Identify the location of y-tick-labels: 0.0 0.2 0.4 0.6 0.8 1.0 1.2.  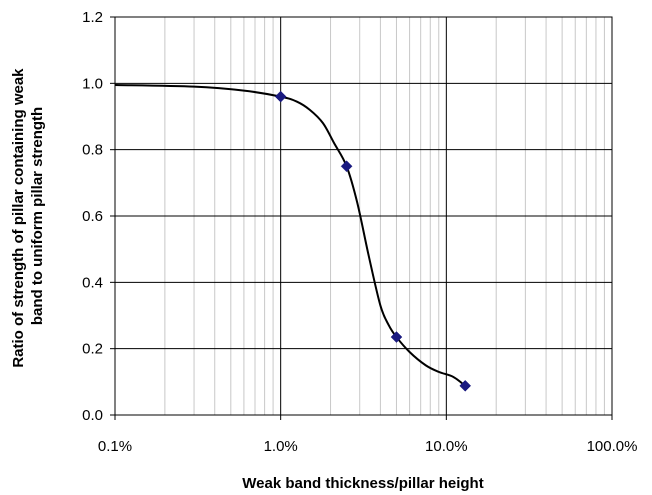
(92, 216).